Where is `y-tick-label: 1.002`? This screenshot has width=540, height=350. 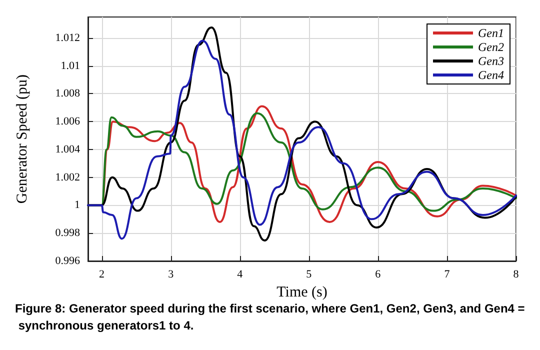 y-tick-label: 1.002 is located at coordinates (67, 177).